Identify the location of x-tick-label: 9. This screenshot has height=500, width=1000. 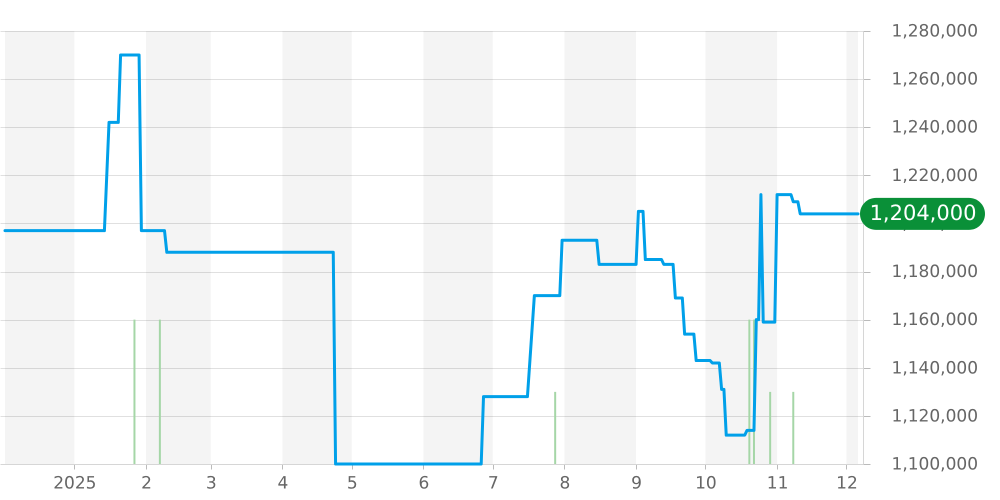
(636, 484).